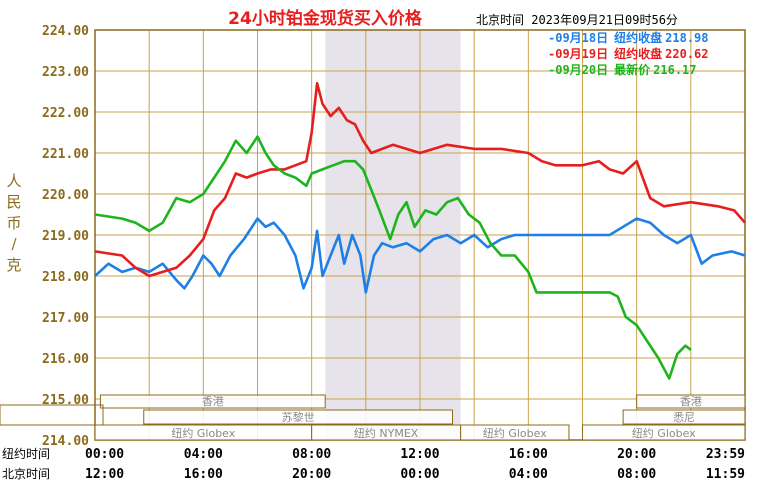 The height and width of the screenshot is (485, 758). What do you see at coordinates (14, 244) in the screenshot?
I see `y-axis-label-char: /` at bounding box center [14, 244].